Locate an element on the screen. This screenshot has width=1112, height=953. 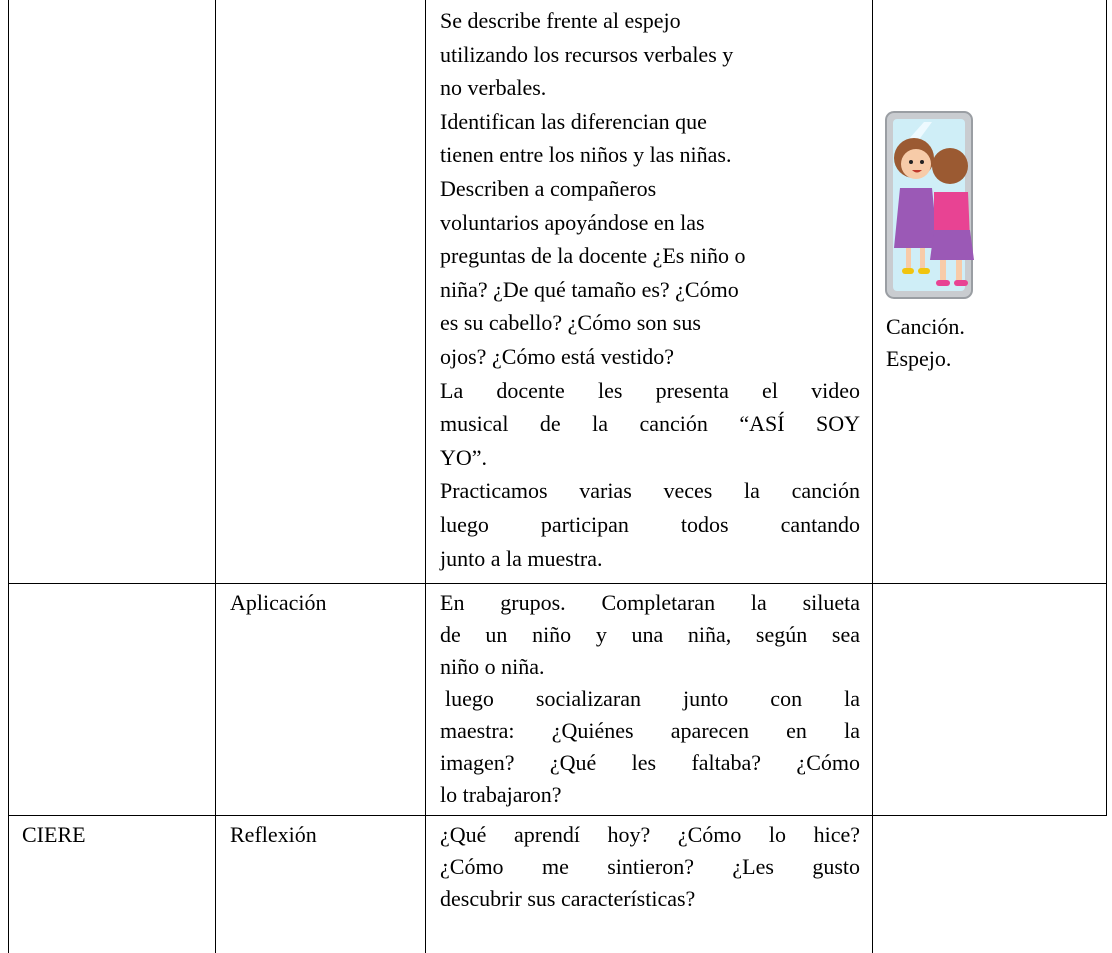
text-line: En grupos. Completaran la silueta is located at coordinates (650, 602).